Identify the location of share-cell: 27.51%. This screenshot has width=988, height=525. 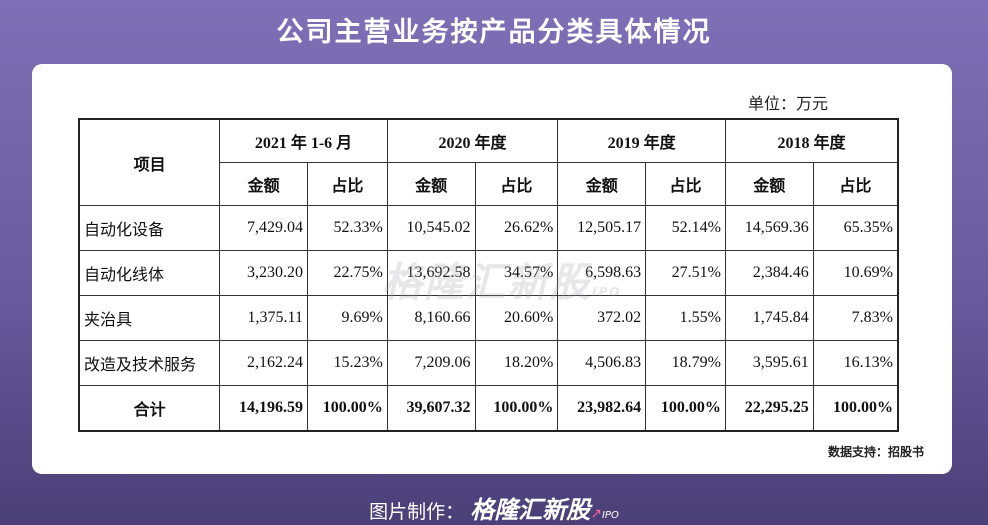
(685, 273).